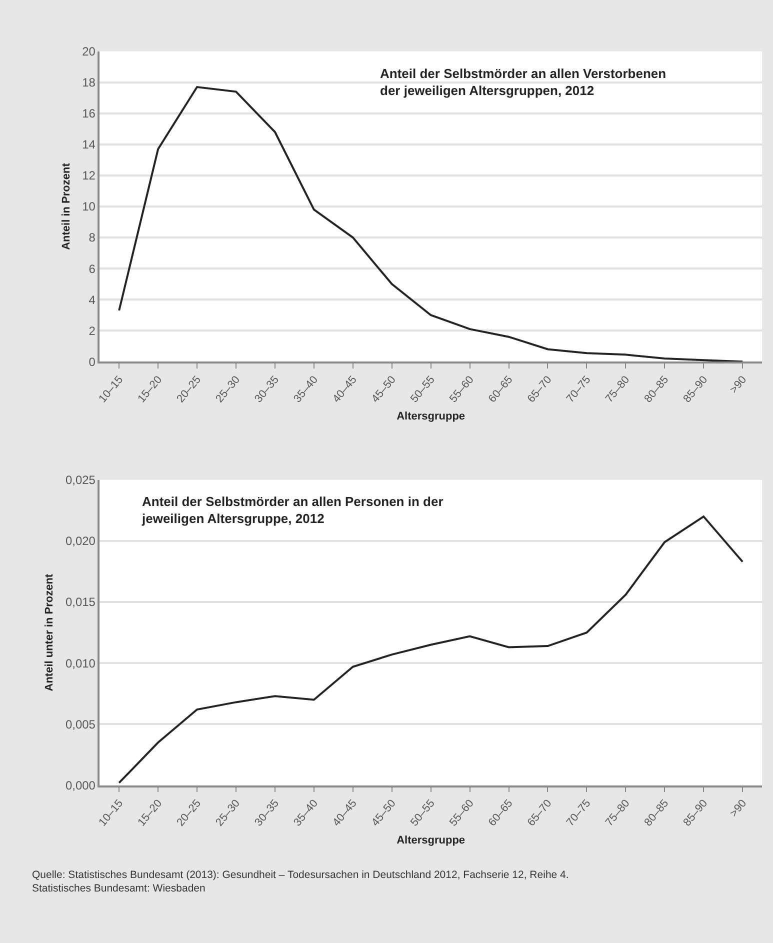  Describe the element at coordinates (80, 785) in the screenshot. I see `y-tick-label: 0,000` at that location.